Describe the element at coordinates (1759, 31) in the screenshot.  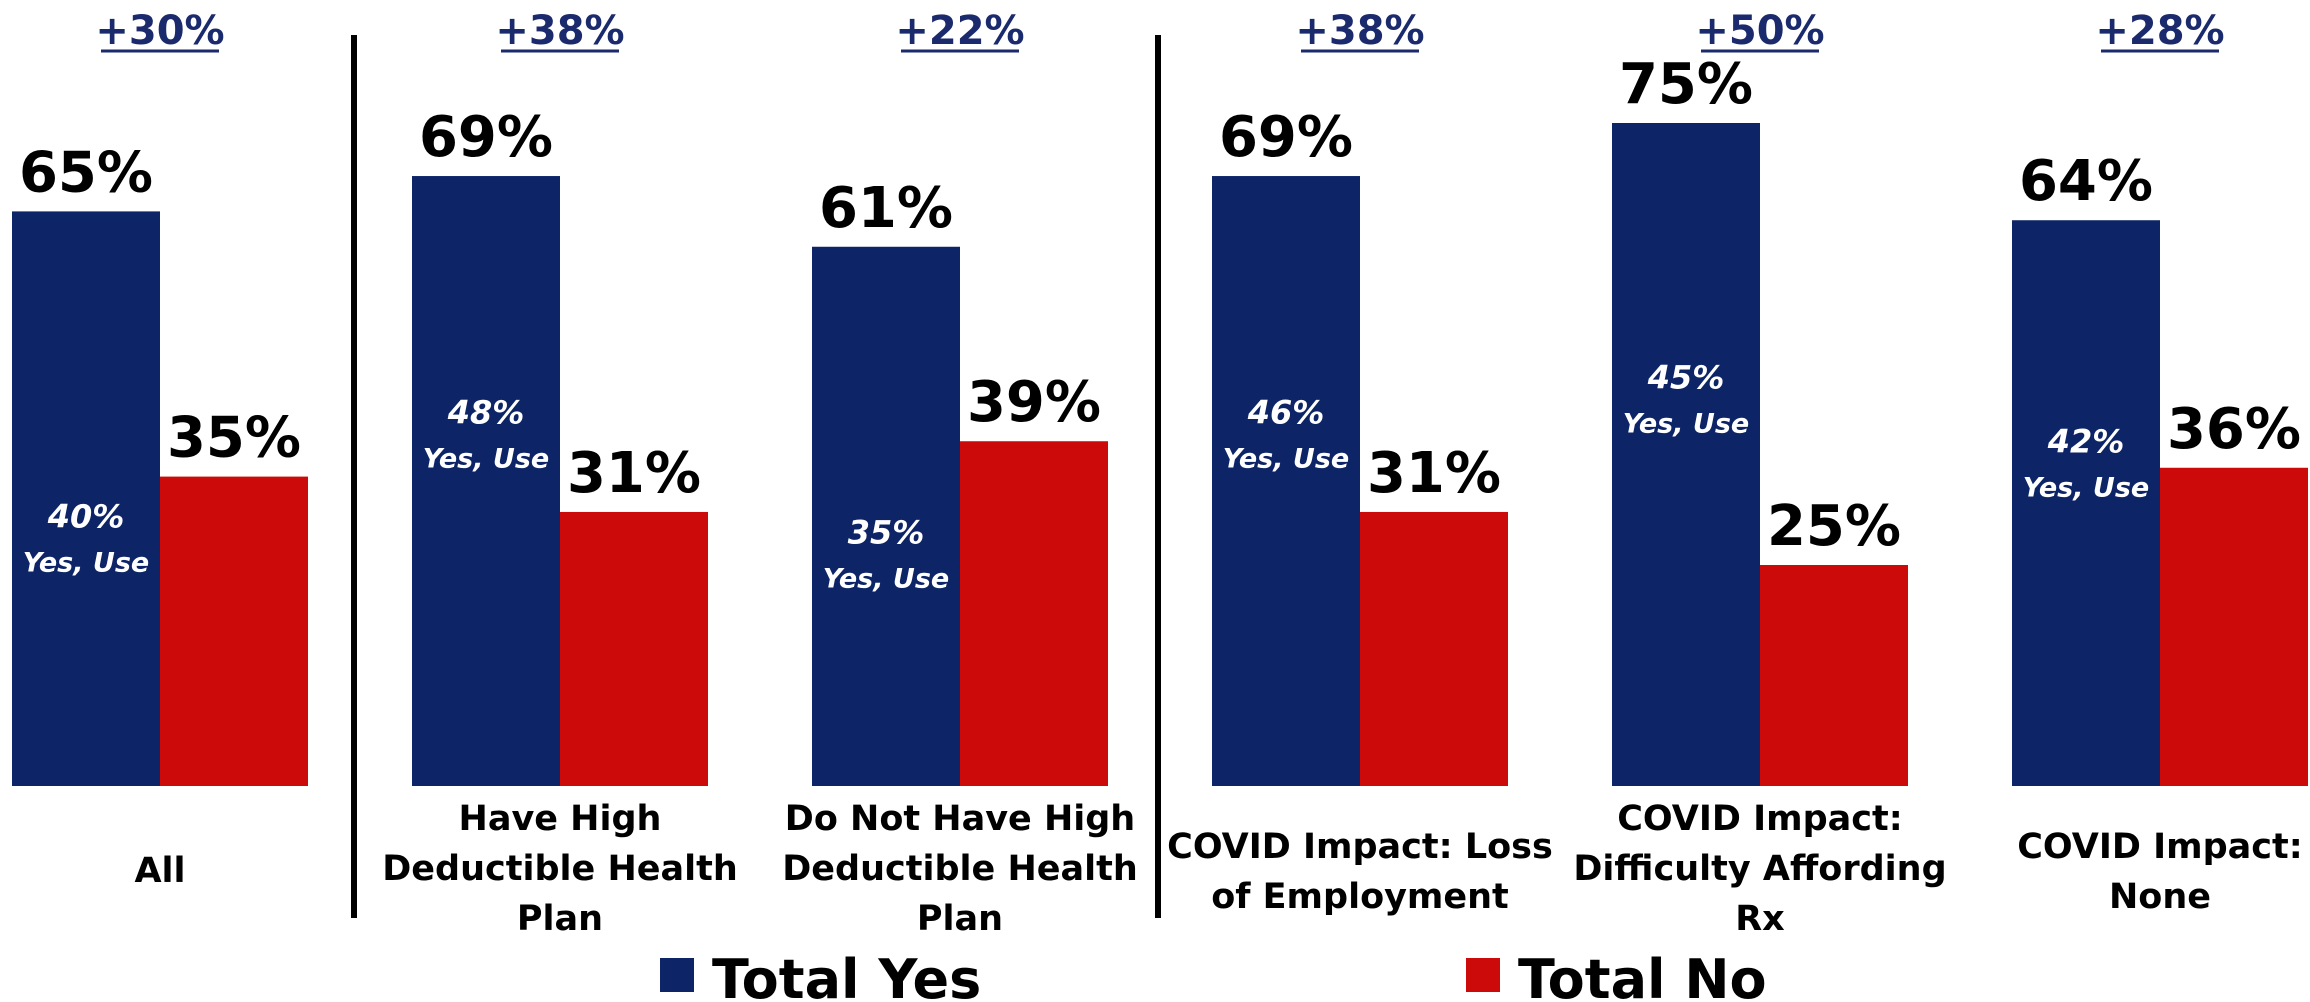
I see `difference-label: +50%` at that location.